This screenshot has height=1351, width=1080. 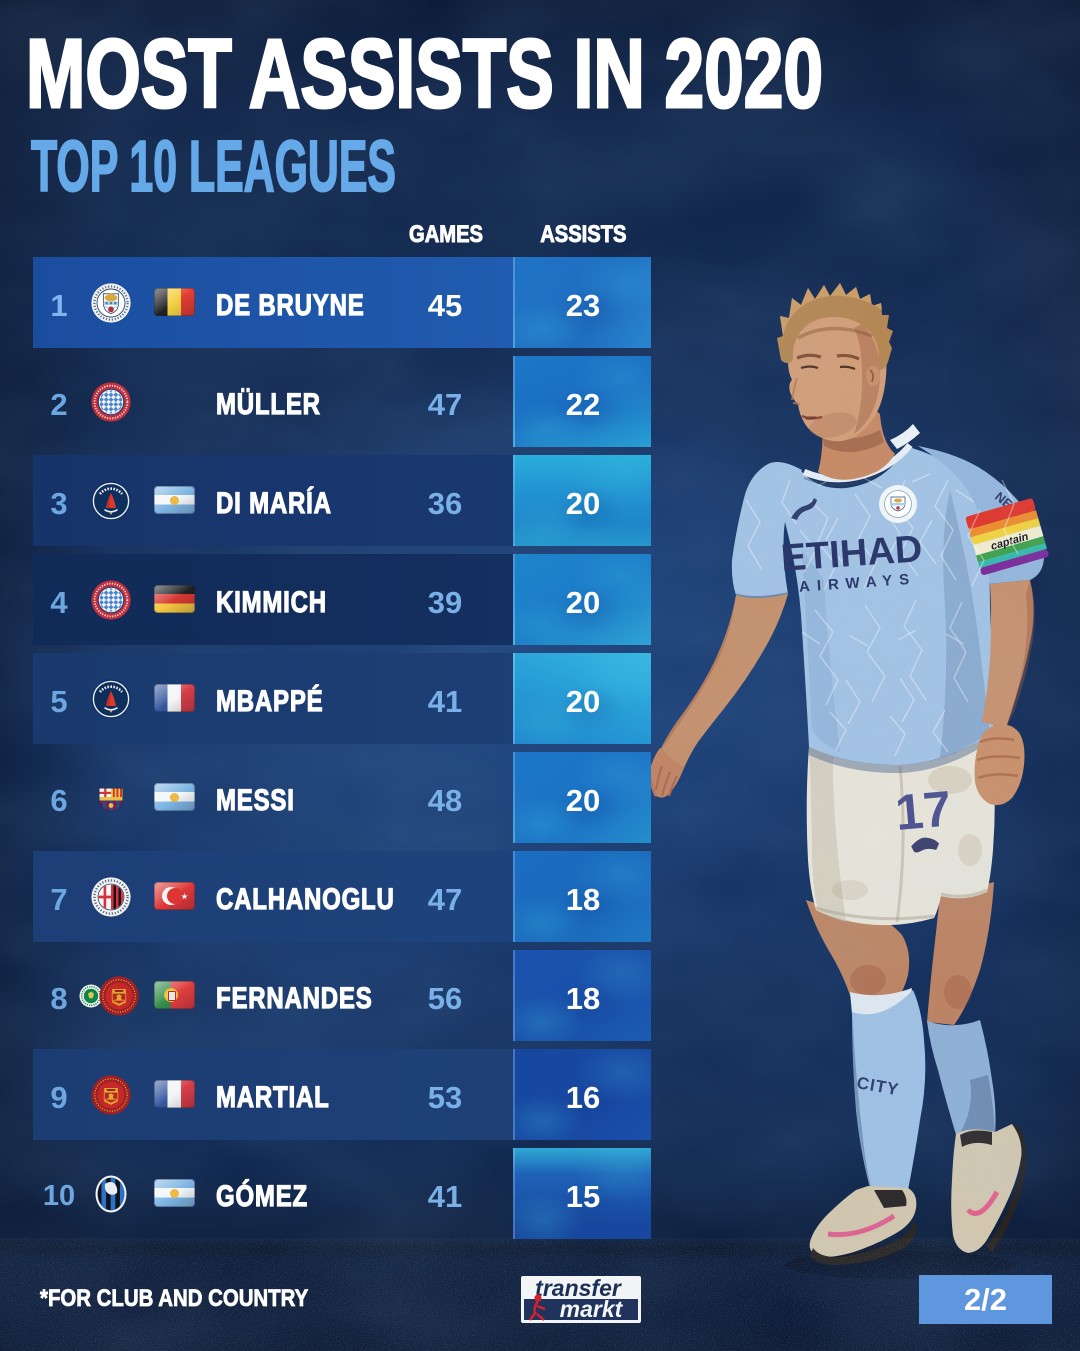 What do you see at coordinates (578, 1288) in the screenshot?
I see `svg-text: transfer` at bounding box center [578, 1288].